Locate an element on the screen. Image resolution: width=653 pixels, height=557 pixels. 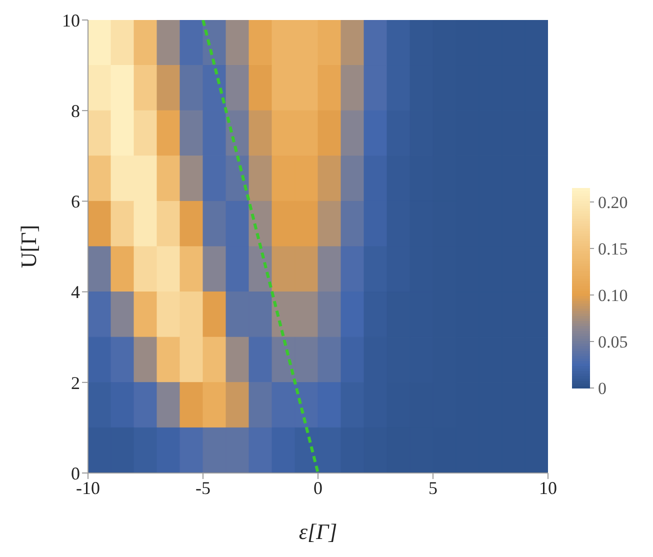
y-tick-label: 2 is located at coordinates (75, 382).